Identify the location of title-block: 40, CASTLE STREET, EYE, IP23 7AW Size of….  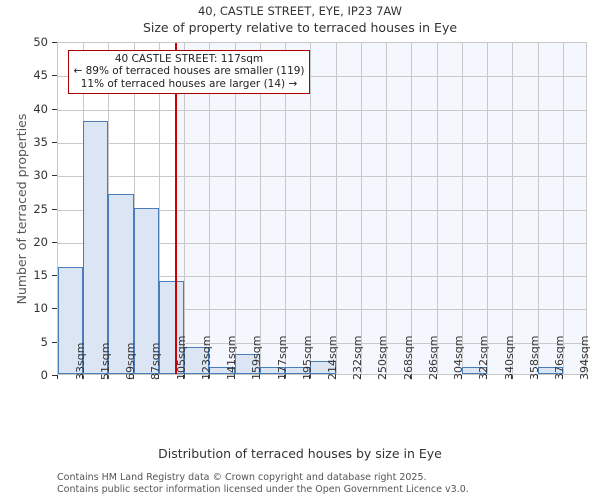
(300, 20).